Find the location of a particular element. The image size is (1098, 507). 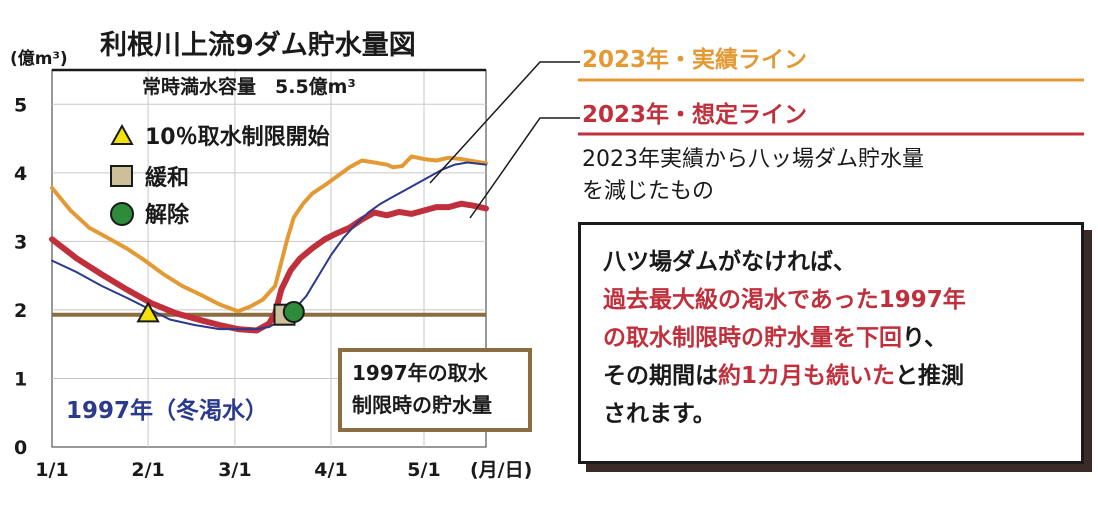

legend-assumed-note-1: 2023年実績から八ッ場ダム貯水量 is located at coordinates (753, 159).